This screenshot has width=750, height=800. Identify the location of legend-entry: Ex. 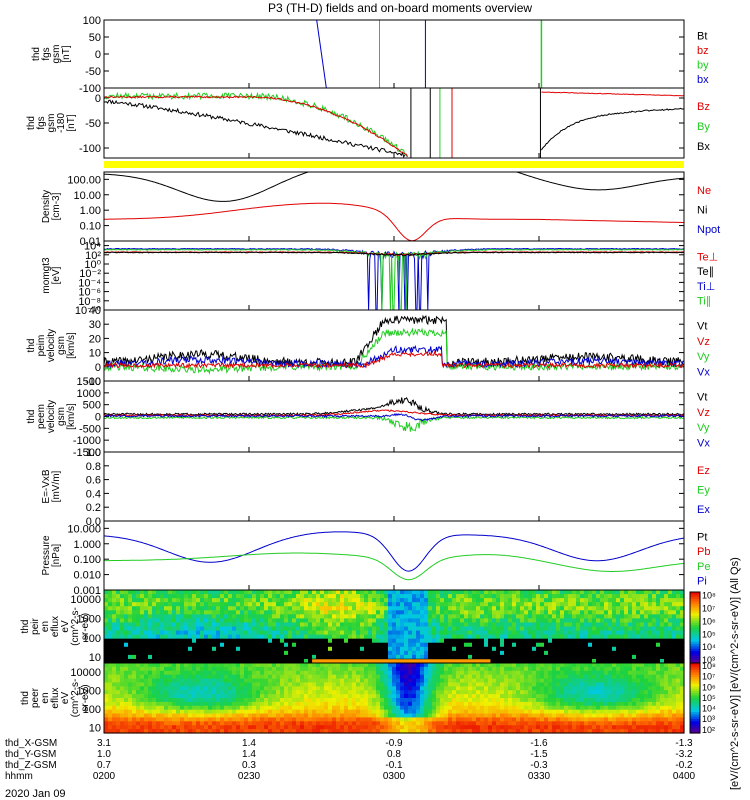
(703, 510).